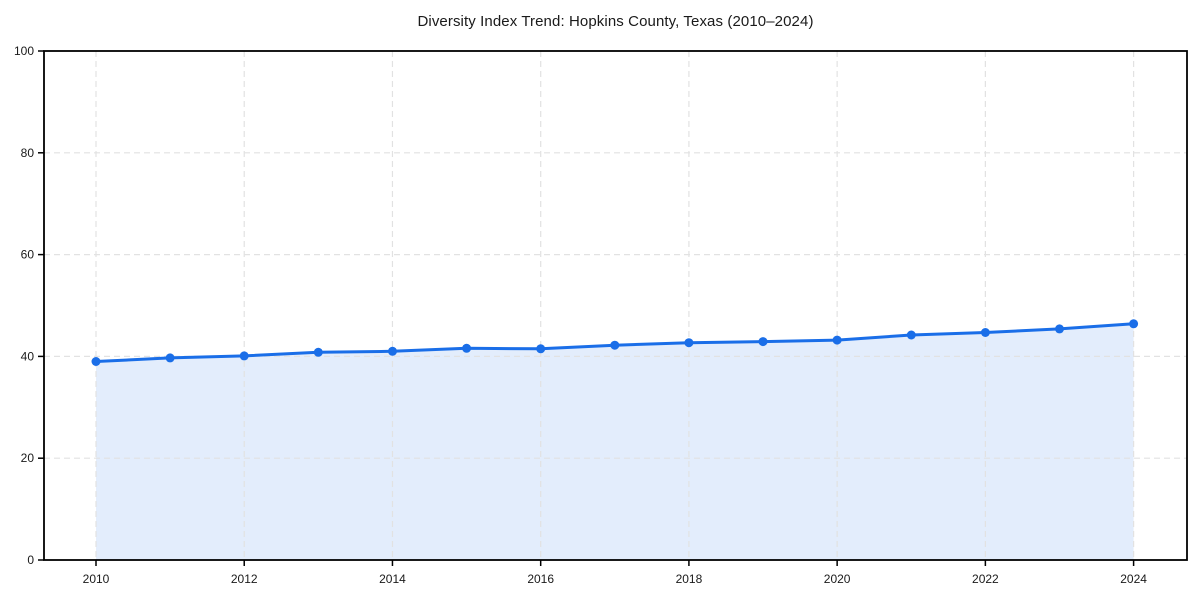 The image size is (1200, 600). What do you see at coordinates (911, 335) in the screenshot?
I see `data-point-2021` at bounding box center [911, 335].